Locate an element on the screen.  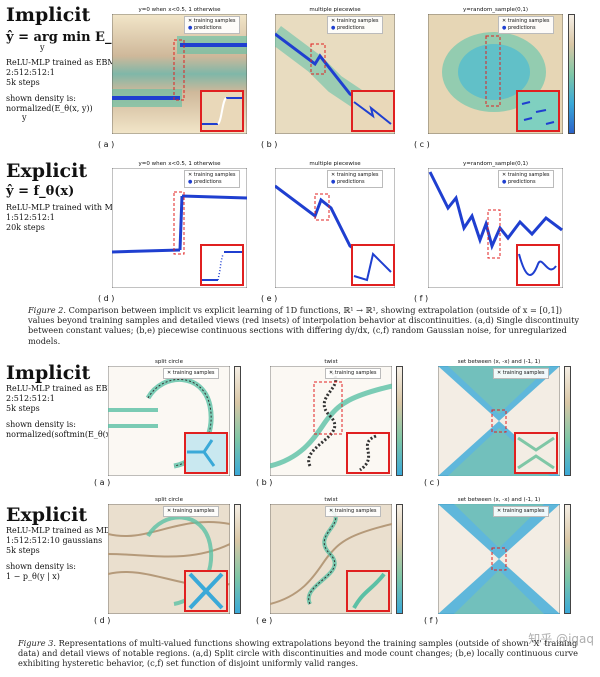
row2-arch: 1:512:512:1 is located at coordinates (30, 217).